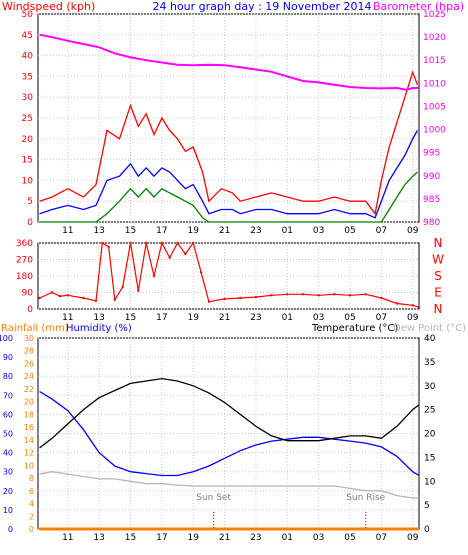 The width and height of the screenshot is (468, 555). I want to click on wind-hour-label: 03, so click(318, 231).